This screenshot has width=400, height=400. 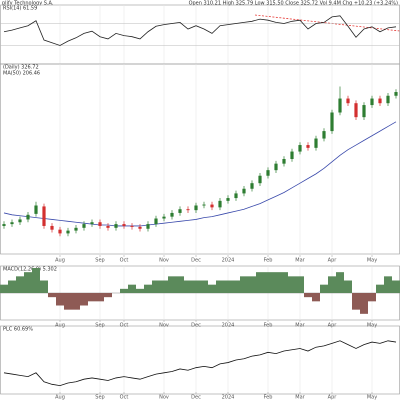 I want to click on x-tick-label: Feb, so click(x=268, y=326).